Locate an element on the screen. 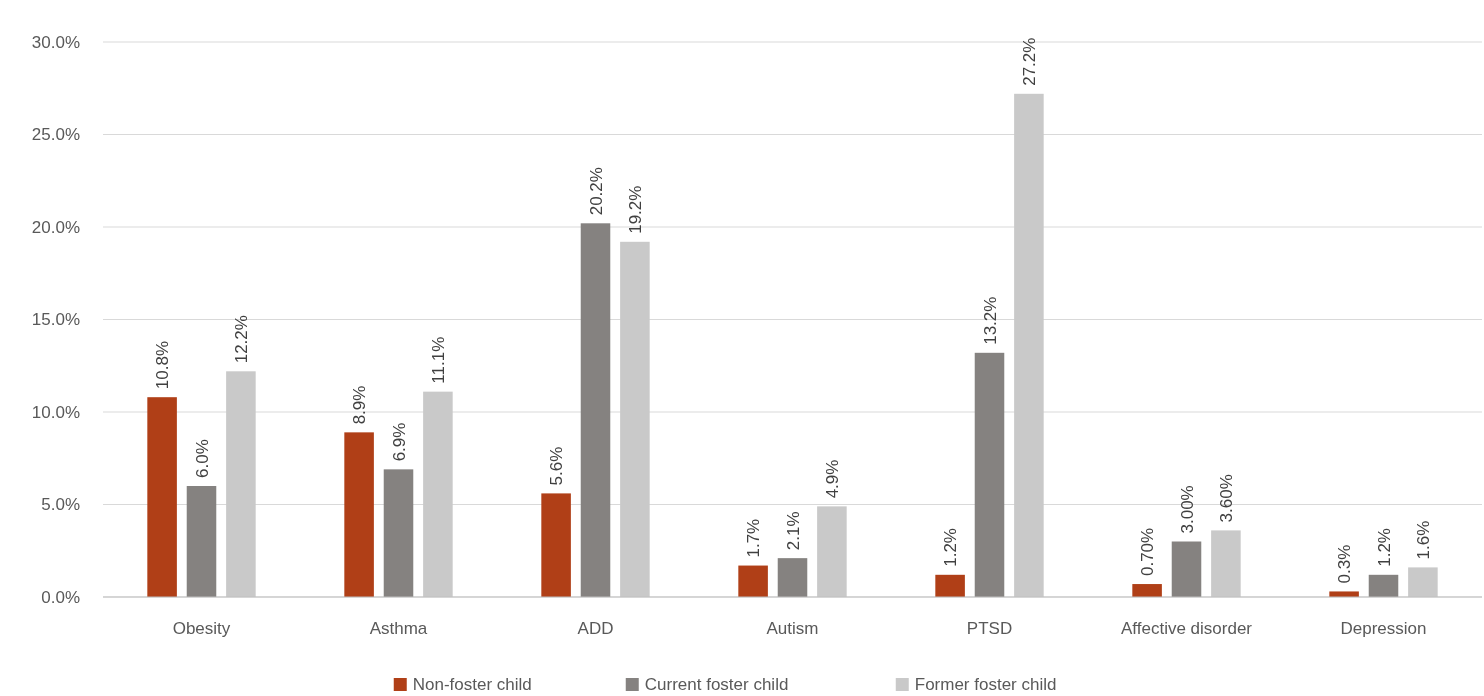 The image size is (1484, 696). data-label: 12.2% is located at coordinates (241, 339).